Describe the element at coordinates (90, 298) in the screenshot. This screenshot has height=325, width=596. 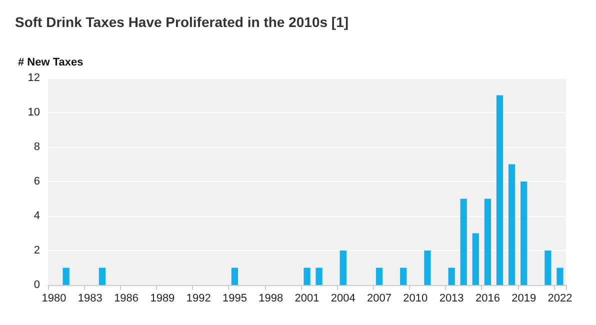
I see `x-tick-label: 1983` at that location.